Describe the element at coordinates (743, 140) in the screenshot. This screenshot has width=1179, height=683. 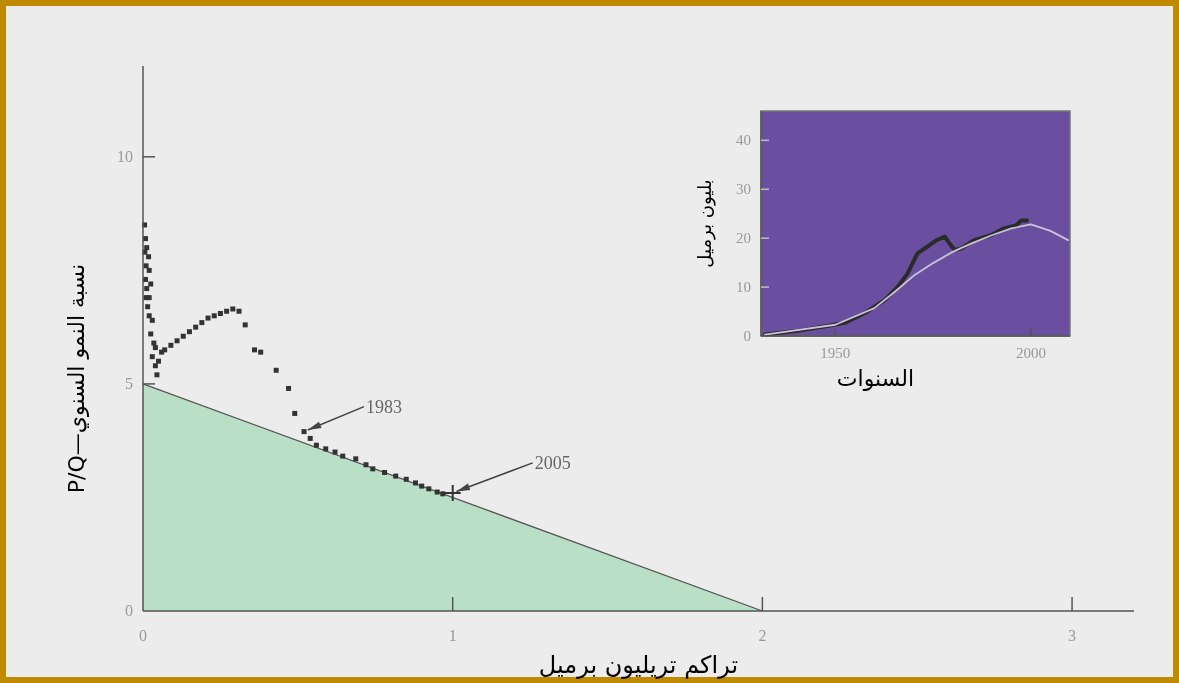
I see `y-tick-label: 40` at that location.